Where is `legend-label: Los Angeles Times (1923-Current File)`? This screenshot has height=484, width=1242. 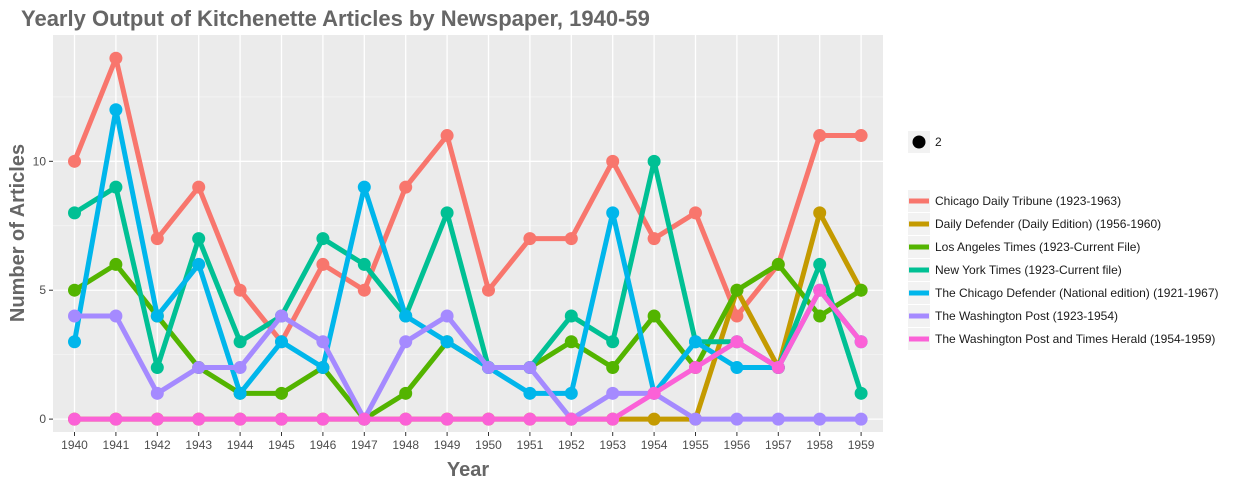 legend-label: Los Angeles Times (1923-Current File) is located at coordinates (1037, 247).